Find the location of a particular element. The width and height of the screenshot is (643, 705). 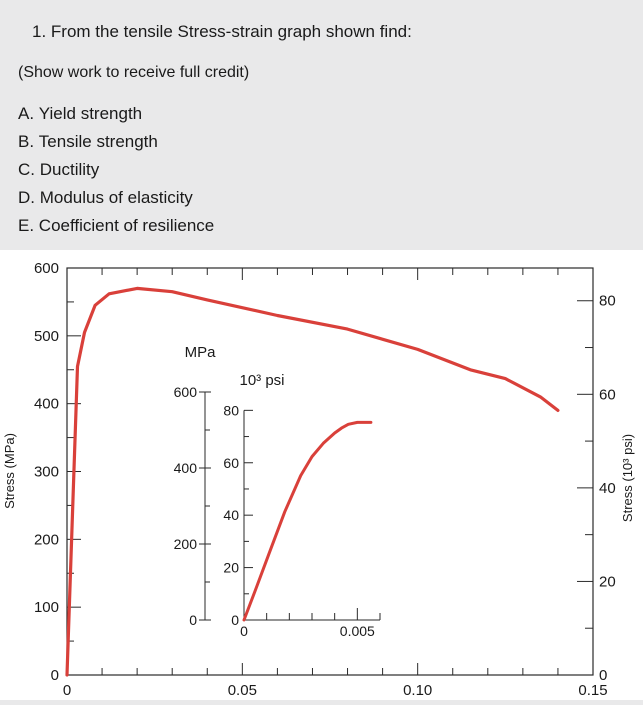

y-tick-label: 500 is located at coordinates (46, 336).